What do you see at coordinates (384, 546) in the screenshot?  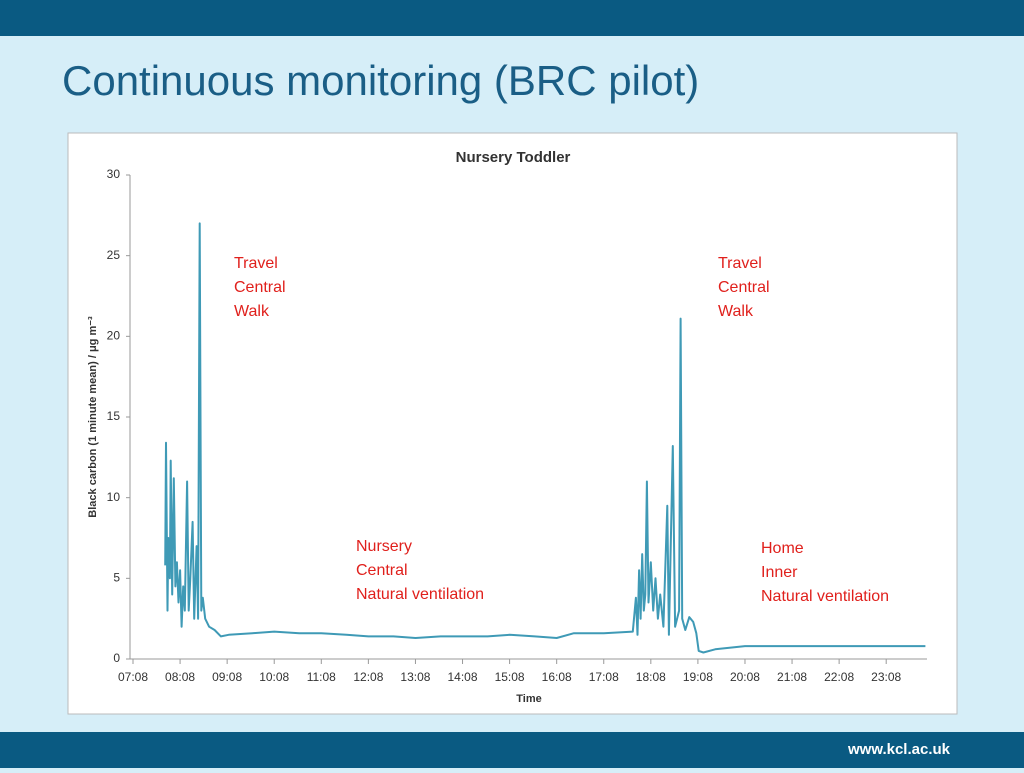 I see `annotation: Nursery` at bounding box center [384, 546].